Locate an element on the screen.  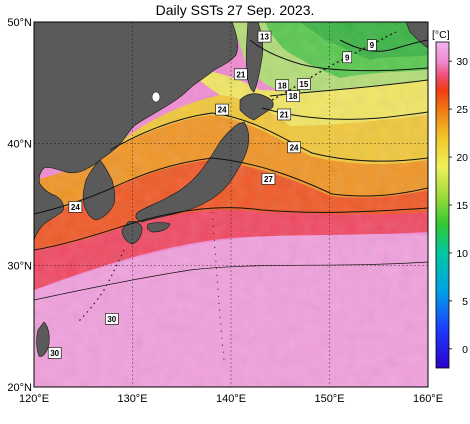
map-title: Daily SSTs 27 Sep. 2023. is located at coordinates (235, 10).